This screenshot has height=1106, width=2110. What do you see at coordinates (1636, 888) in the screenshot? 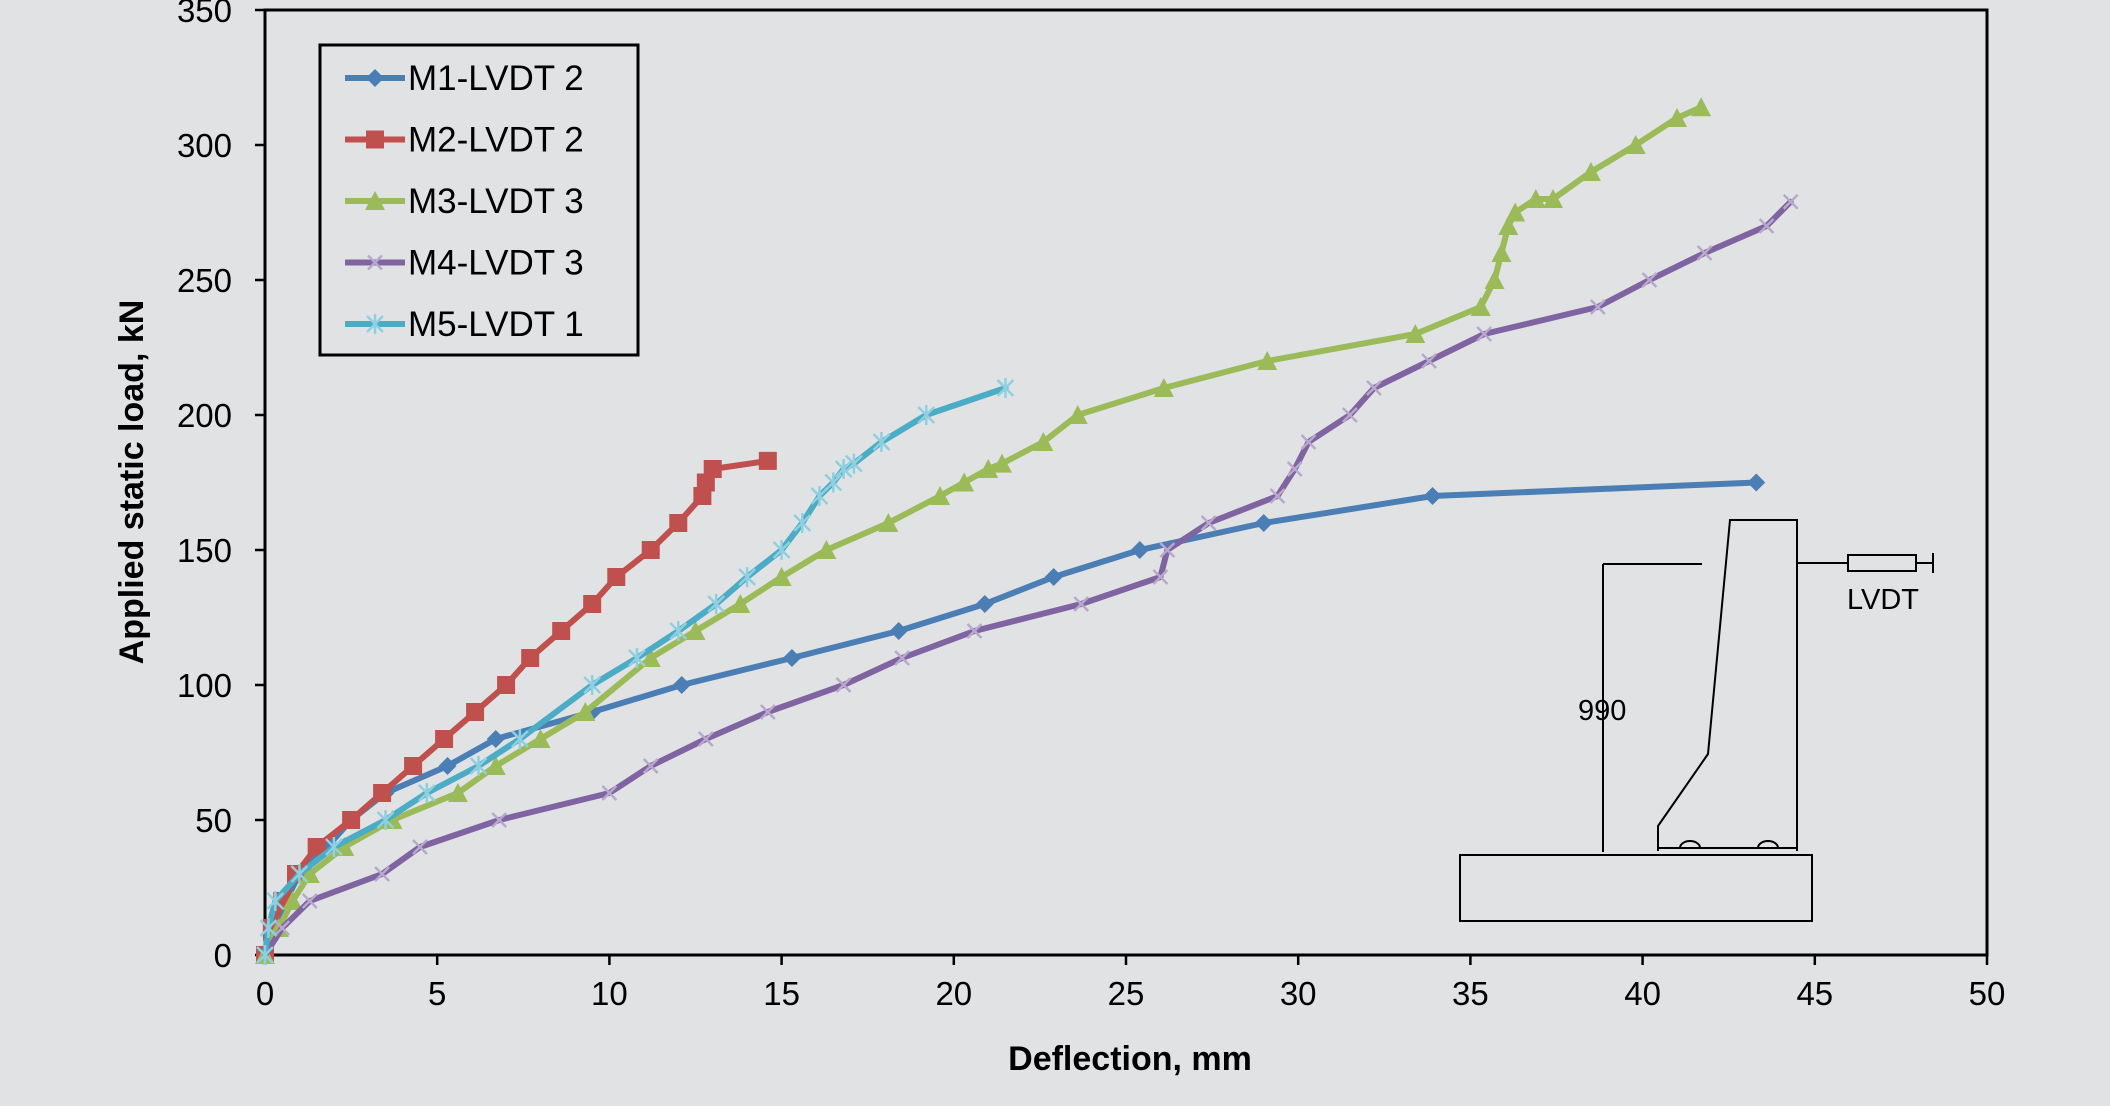
I see `inset-base-slab` at bounding box center [1636, 888].